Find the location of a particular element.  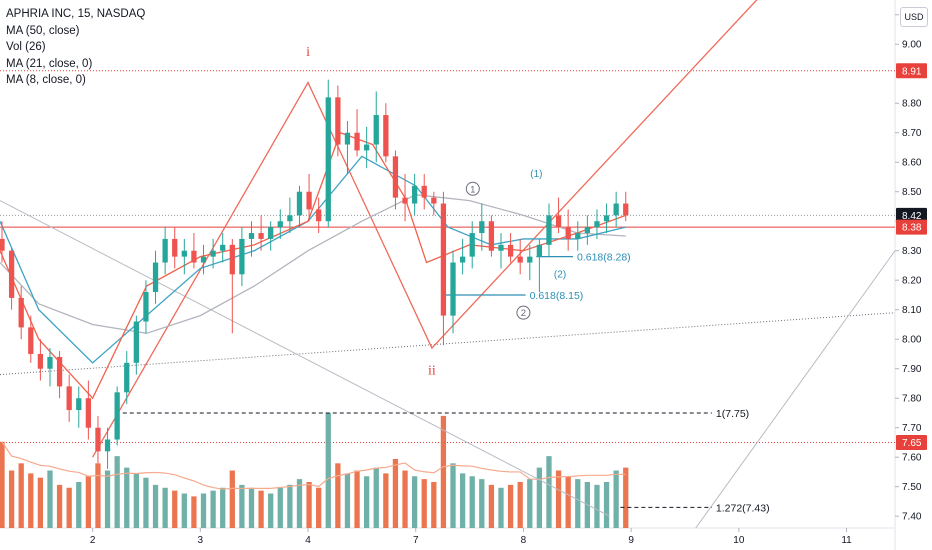

x-tick-label: 7 is located at coordinates (416, 540).